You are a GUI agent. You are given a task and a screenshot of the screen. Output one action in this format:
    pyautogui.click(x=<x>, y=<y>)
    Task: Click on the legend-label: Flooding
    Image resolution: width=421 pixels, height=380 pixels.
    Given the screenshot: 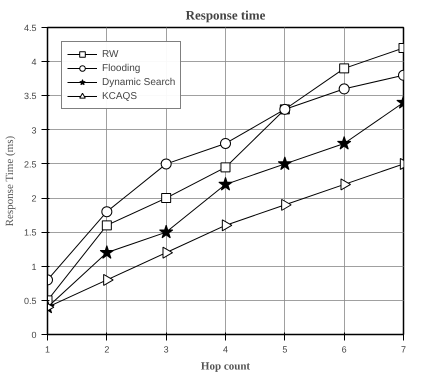 What is the action you would take?
    pyautogui.click(x=121, y=68)
    